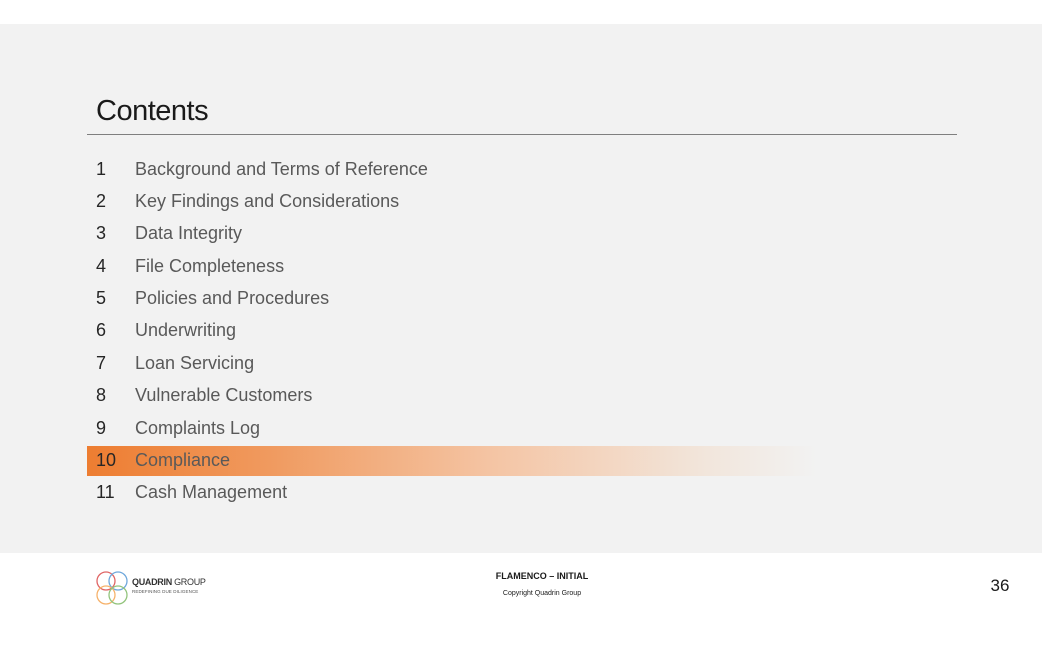 Image resolution: width=1042 pixels, height=655 pixels. I want to click on toc-item-3: 3 Data Integrity, so click(522, 234).